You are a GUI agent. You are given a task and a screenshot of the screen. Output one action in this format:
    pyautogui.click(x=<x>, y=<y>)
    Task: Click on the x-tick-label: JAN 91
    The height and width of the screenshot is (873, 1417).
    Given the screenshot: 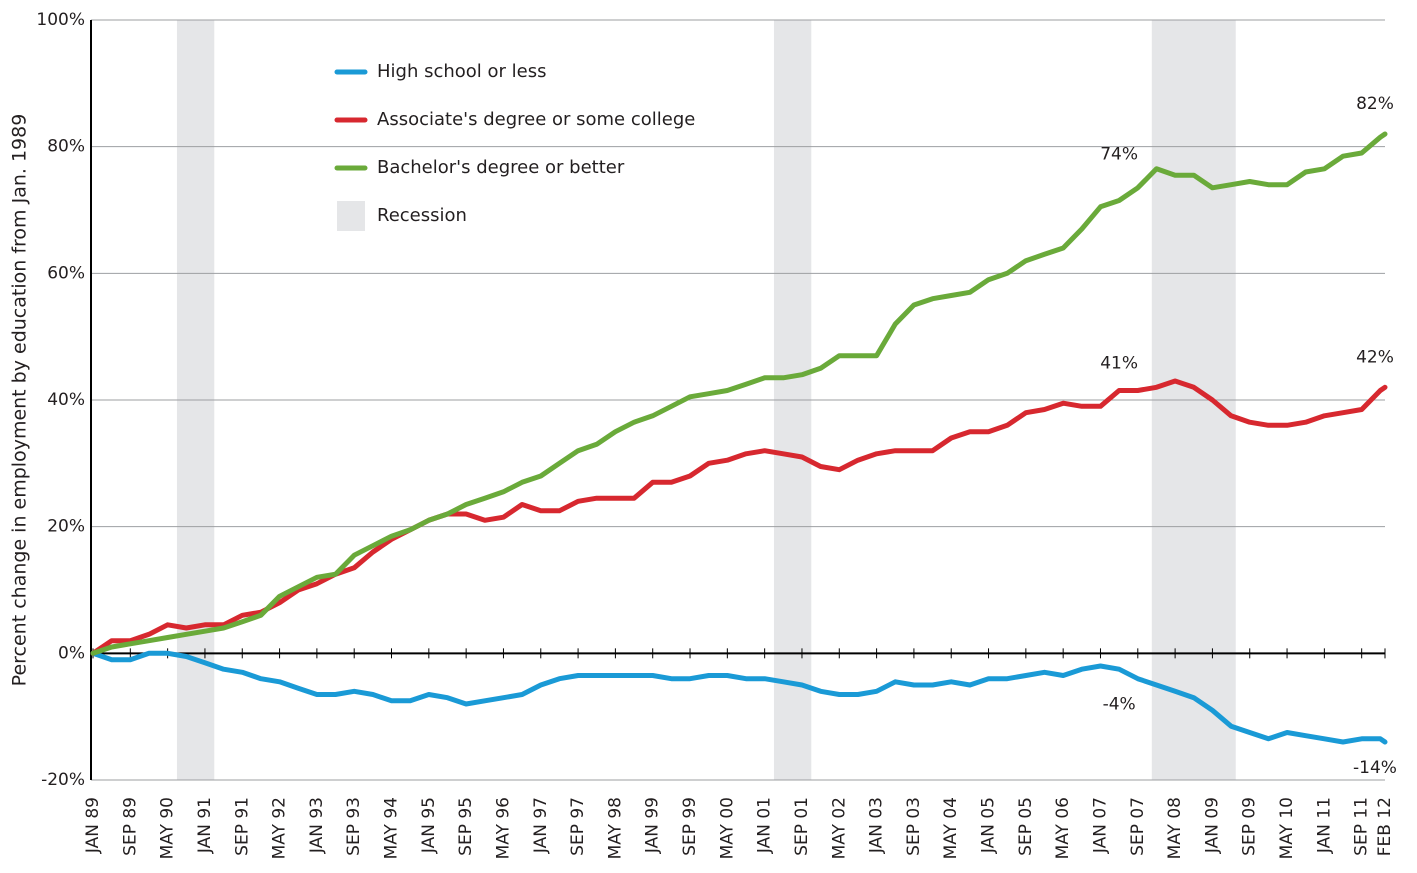 What is the action you would take?
    pyautogui.click(x=205, y=825)
    